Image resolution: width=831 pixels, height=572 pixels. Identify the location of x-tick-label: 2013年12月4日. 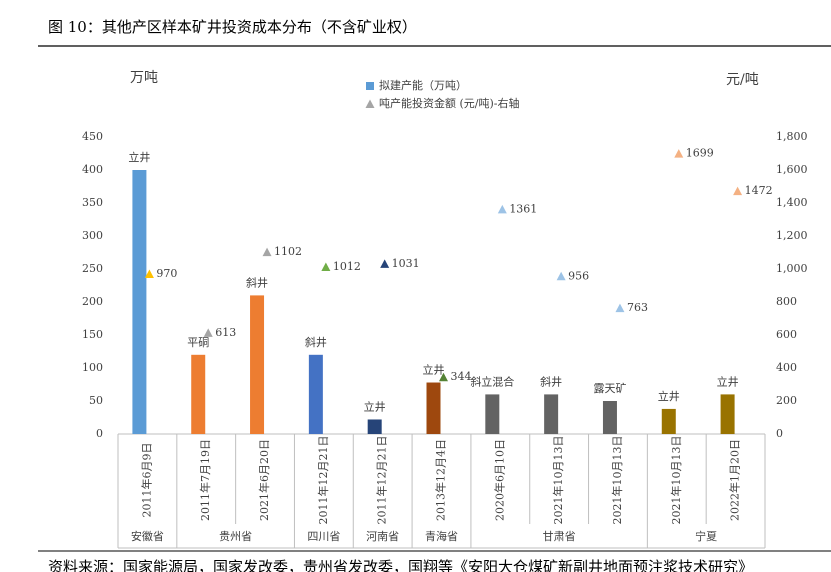
(441, 480).